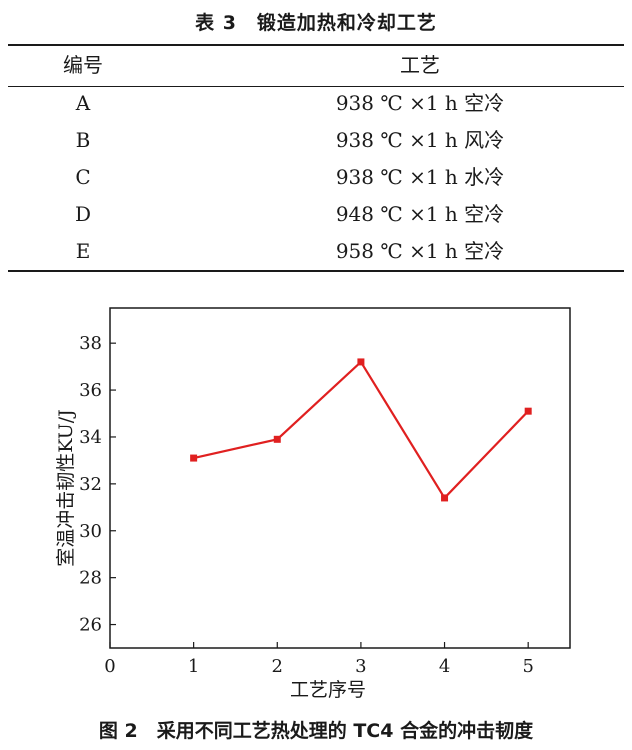 The image size is (632, 750). What do you see at coordinates (90, 625) in the screenshot?
I see `y-tick-label: 26` at bounding box center [90, 625].